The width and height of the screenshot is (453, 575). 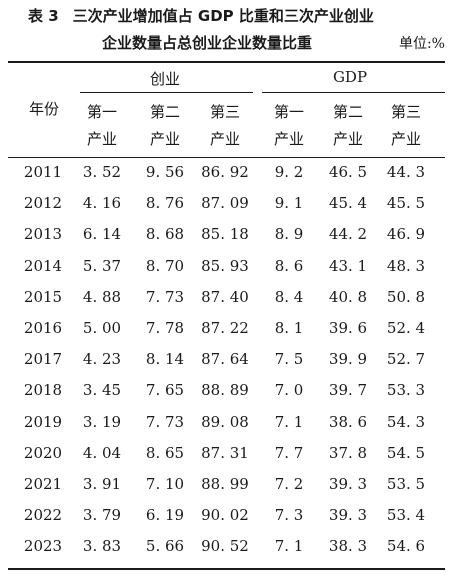 I want to click on table-cell: 44. 2, so click(x=348, y=234).